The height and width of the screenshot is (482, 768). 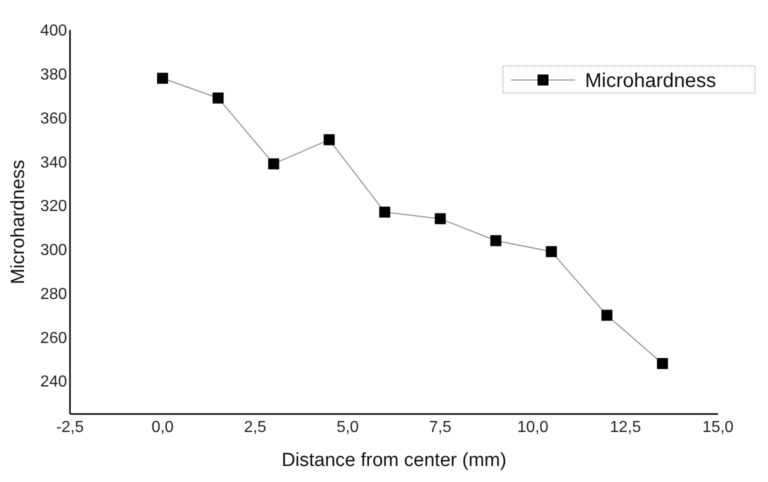 What do you see at coordinates (54, 338) in the screenshot?
I see `y-tick-label: 260` at bounding box center [54, 338].